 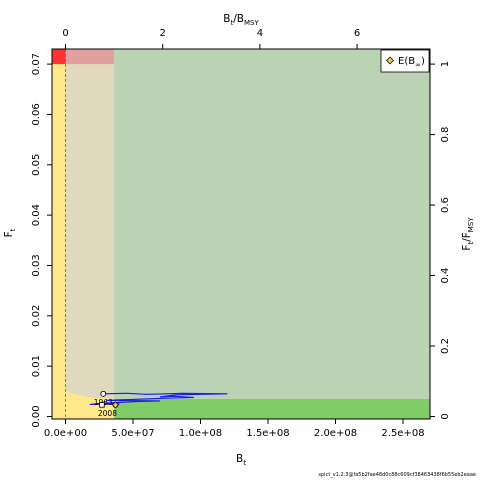 What do you see at coordinates (132, 433) in the screenshot?
I see `x-tick-label: 5.0e+07` at bounding box center [132, 433].